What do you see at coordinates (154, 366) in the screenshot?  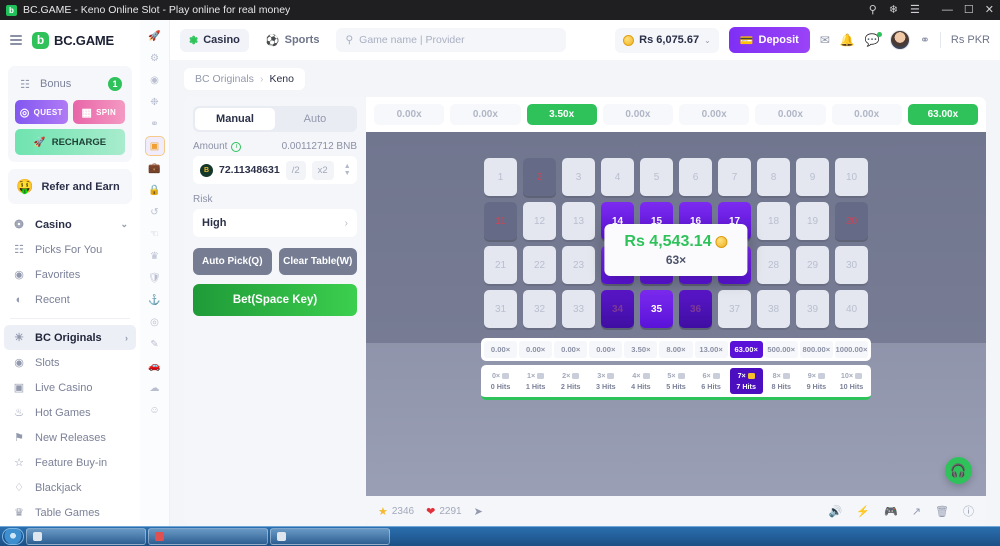 I see `car-icon: 🚗` at bounding box center [154, 366].